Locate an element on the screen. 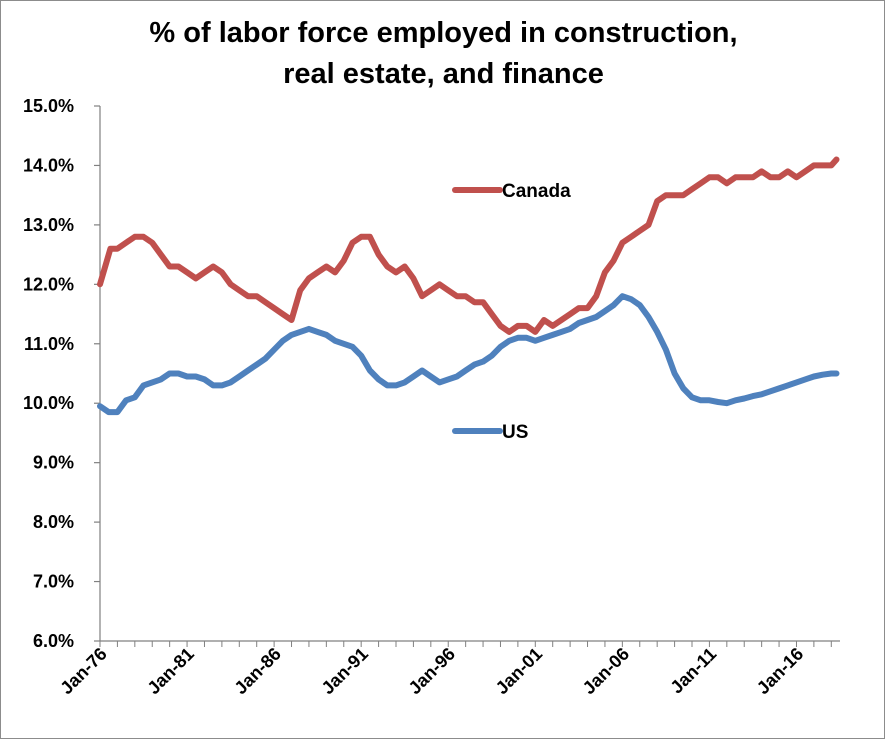 The height and width of the screenshot is (739, 885). x-tick-label: Jan-16 is located at coordinates (780, 671).